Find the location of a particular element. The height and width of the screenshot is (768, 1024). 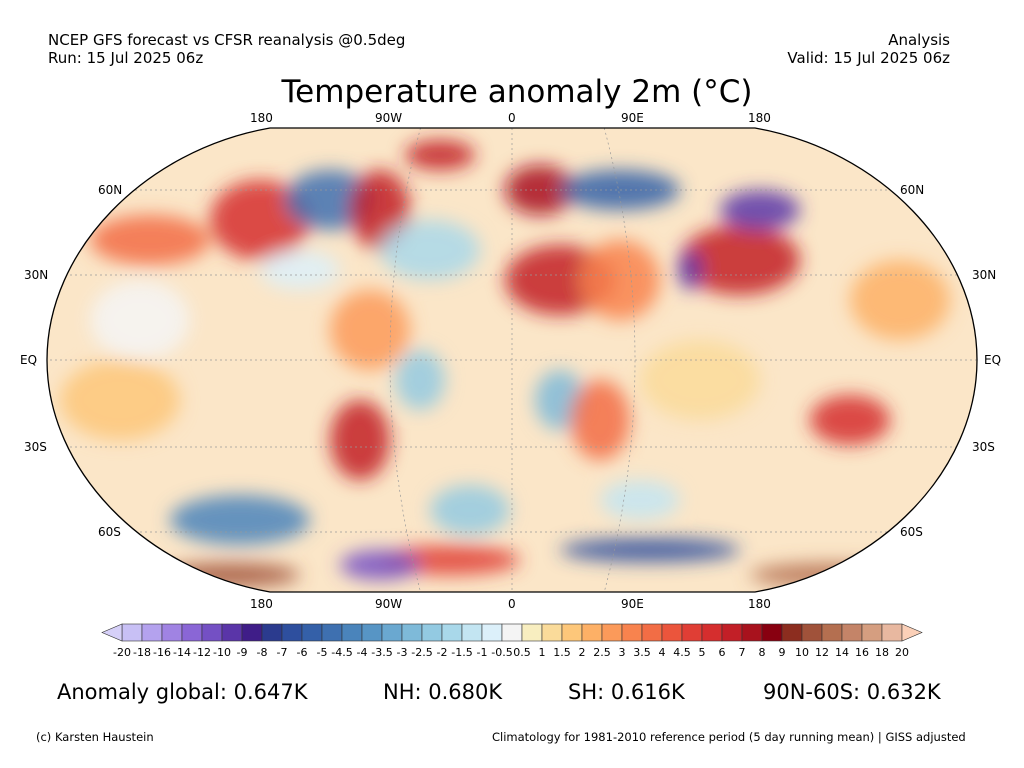

colorbar-label: -6 is located at coordinates (302, 652).